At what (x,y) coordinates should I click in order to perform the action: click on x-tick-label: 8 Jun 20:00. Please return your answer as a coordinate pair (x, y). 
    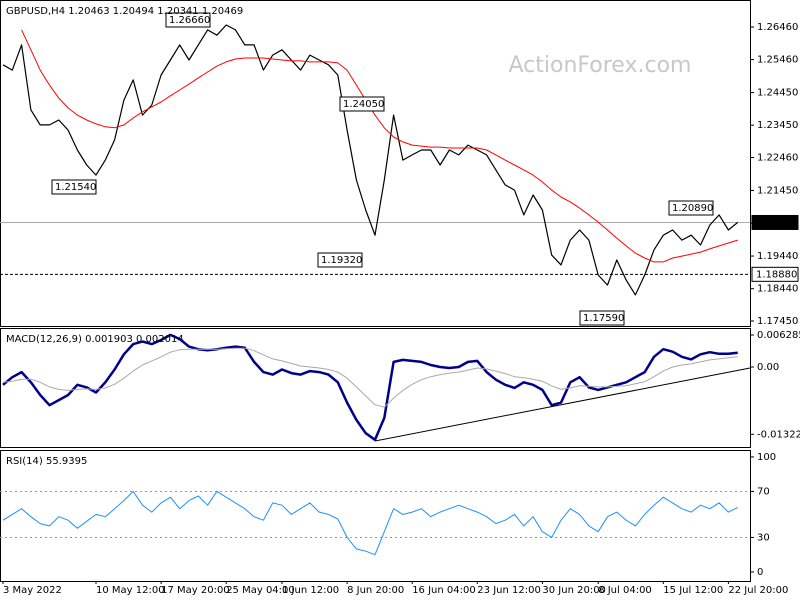
    Looking at the image, I should click on (375, 590).